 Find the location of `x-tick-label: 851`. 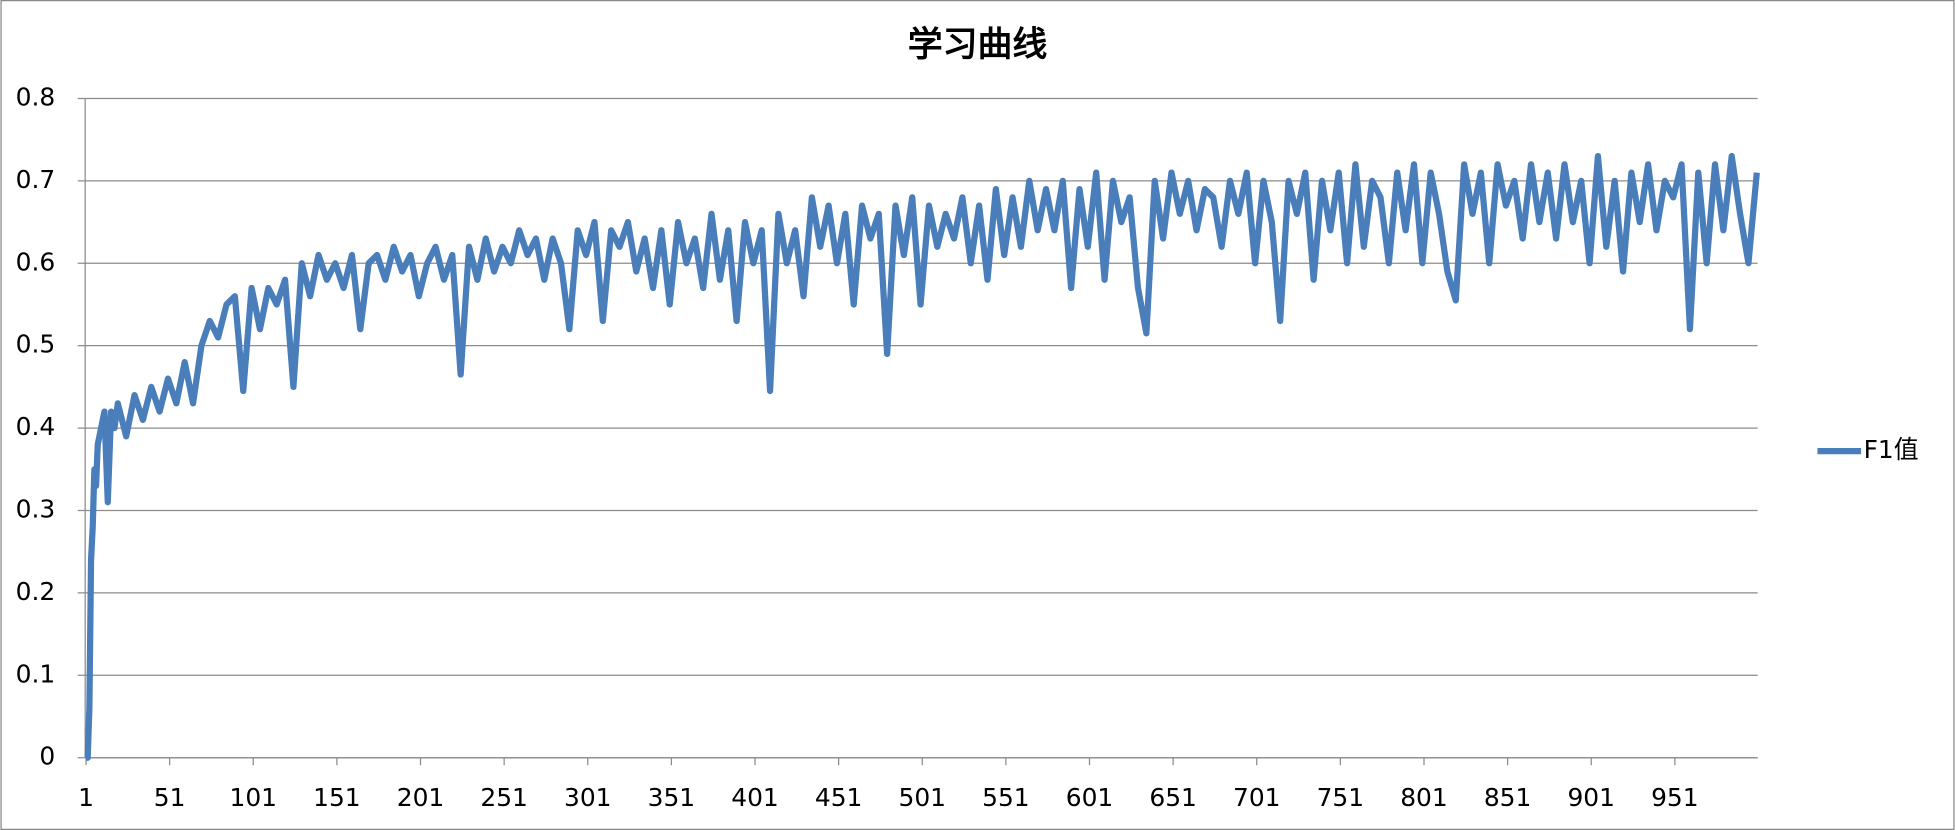

x-tick-label: 851 is located at coordinates (1508, 797).